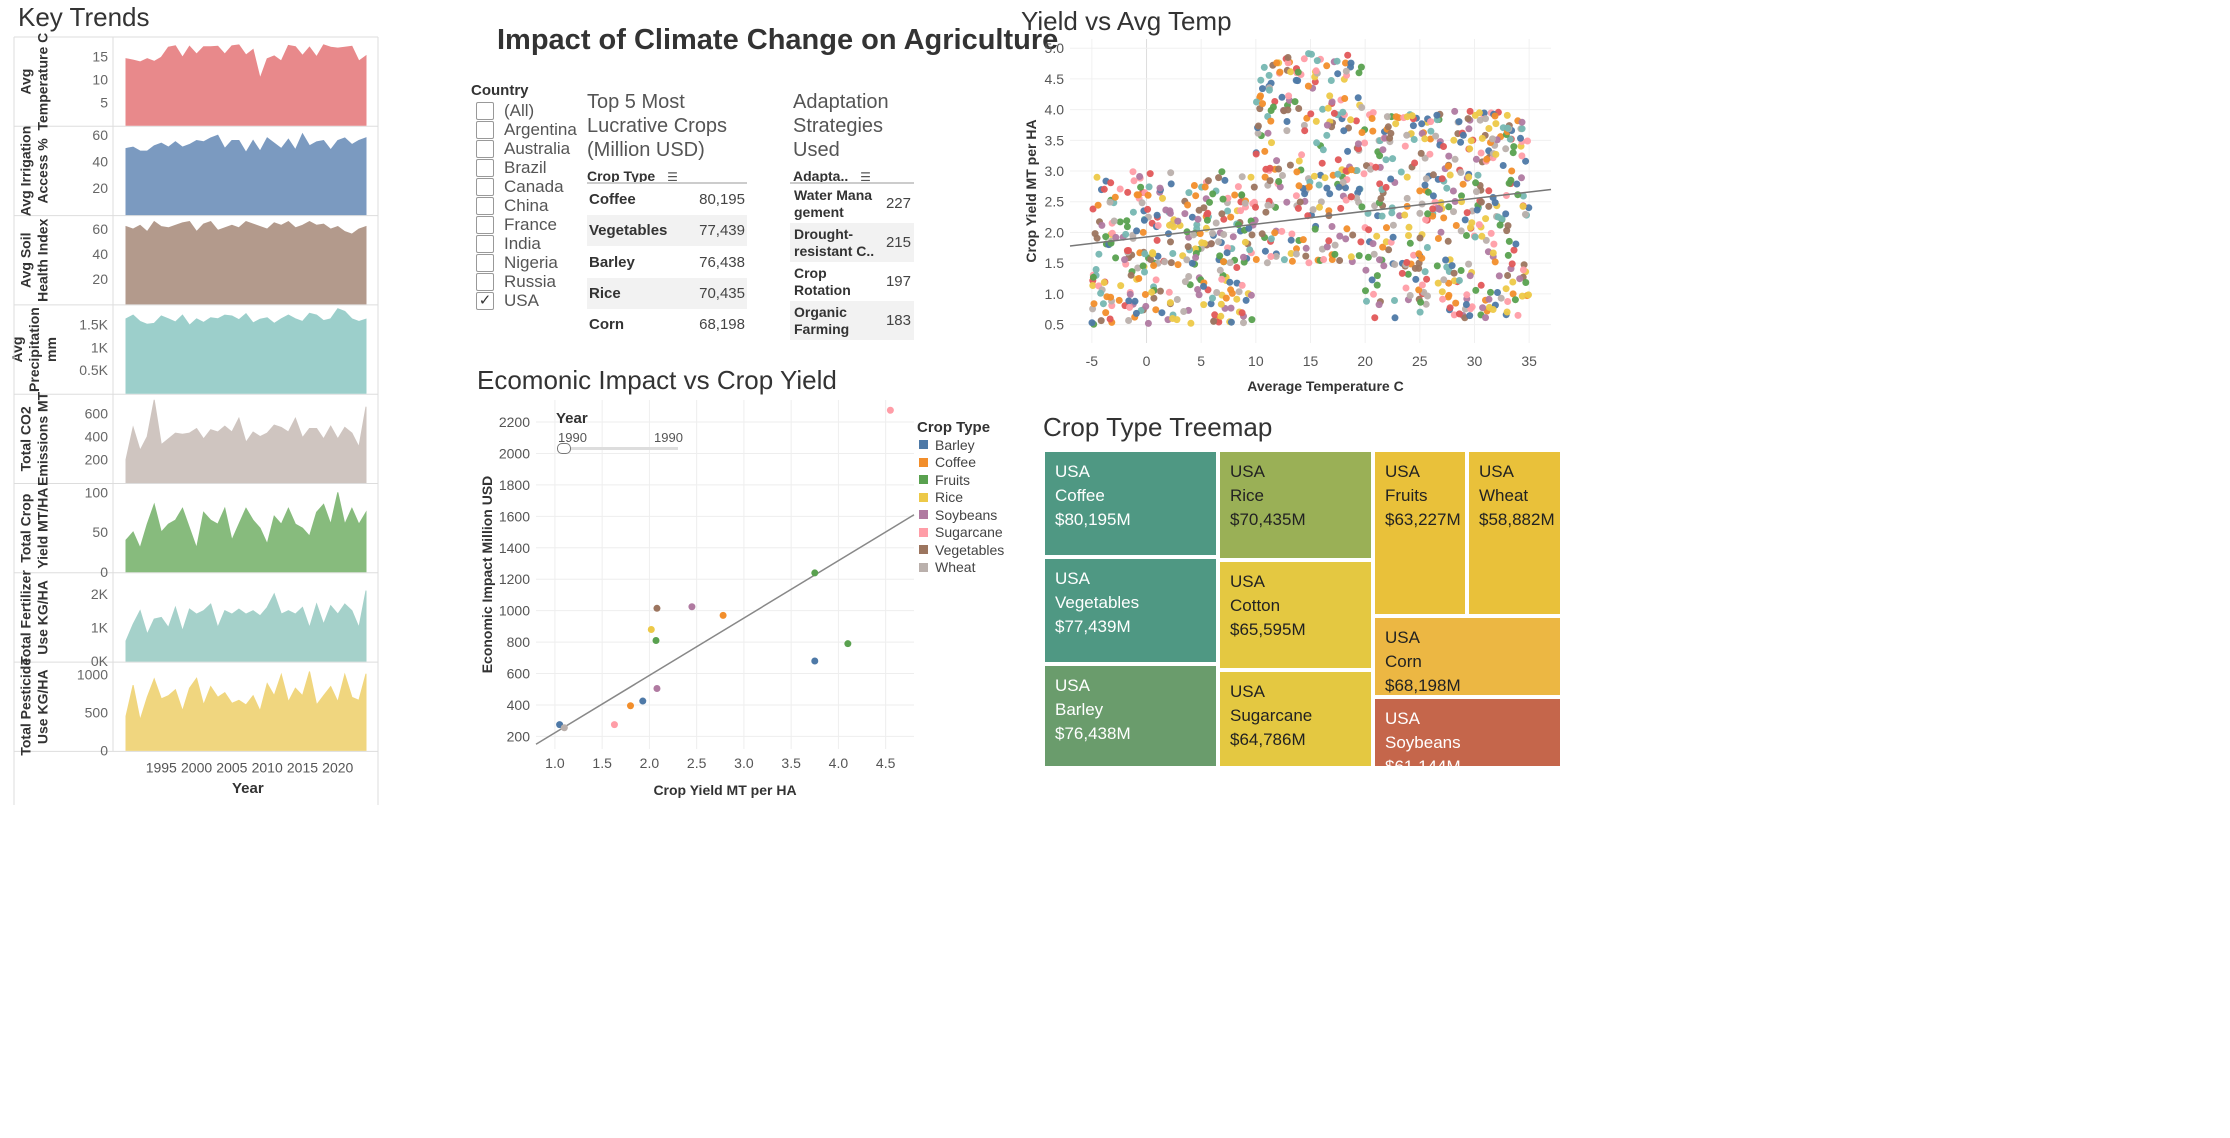 Image resolution: width=2230 pixels, height=1138 pixels. Describe the element at coordinates (507, 300) in the screenshot. I see `country-option: ✓ USA` at that location.